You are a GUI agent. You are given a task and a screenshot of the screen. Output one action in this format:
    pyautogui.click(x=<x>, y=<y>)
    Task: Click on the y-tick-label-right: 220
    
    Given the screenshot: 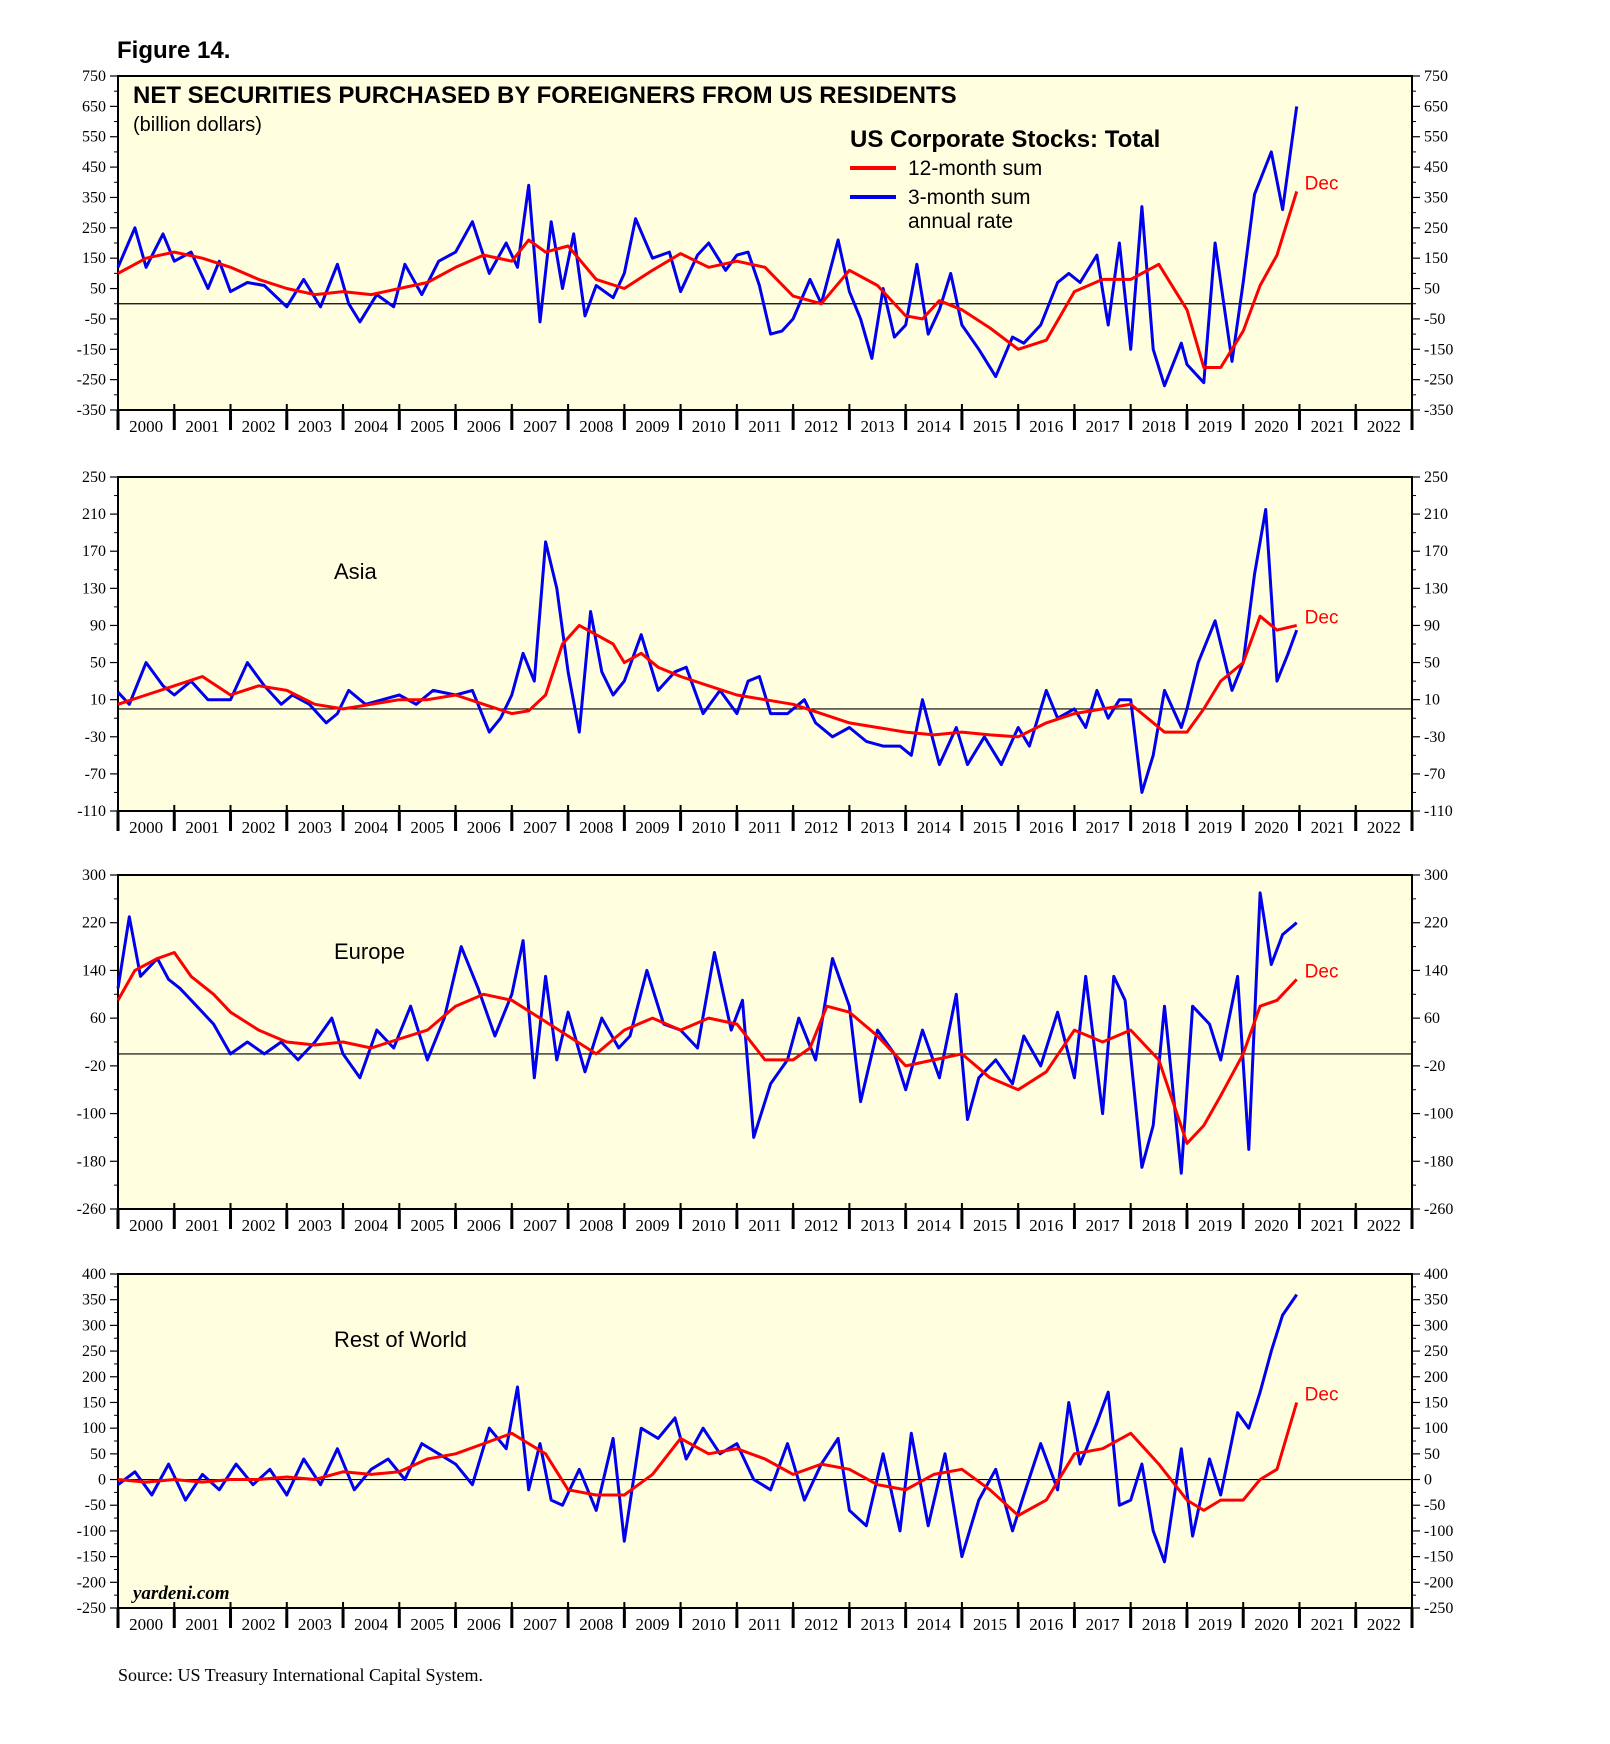 What is the action you would take?
    pyautogui.click(x=1436, y=923)
    